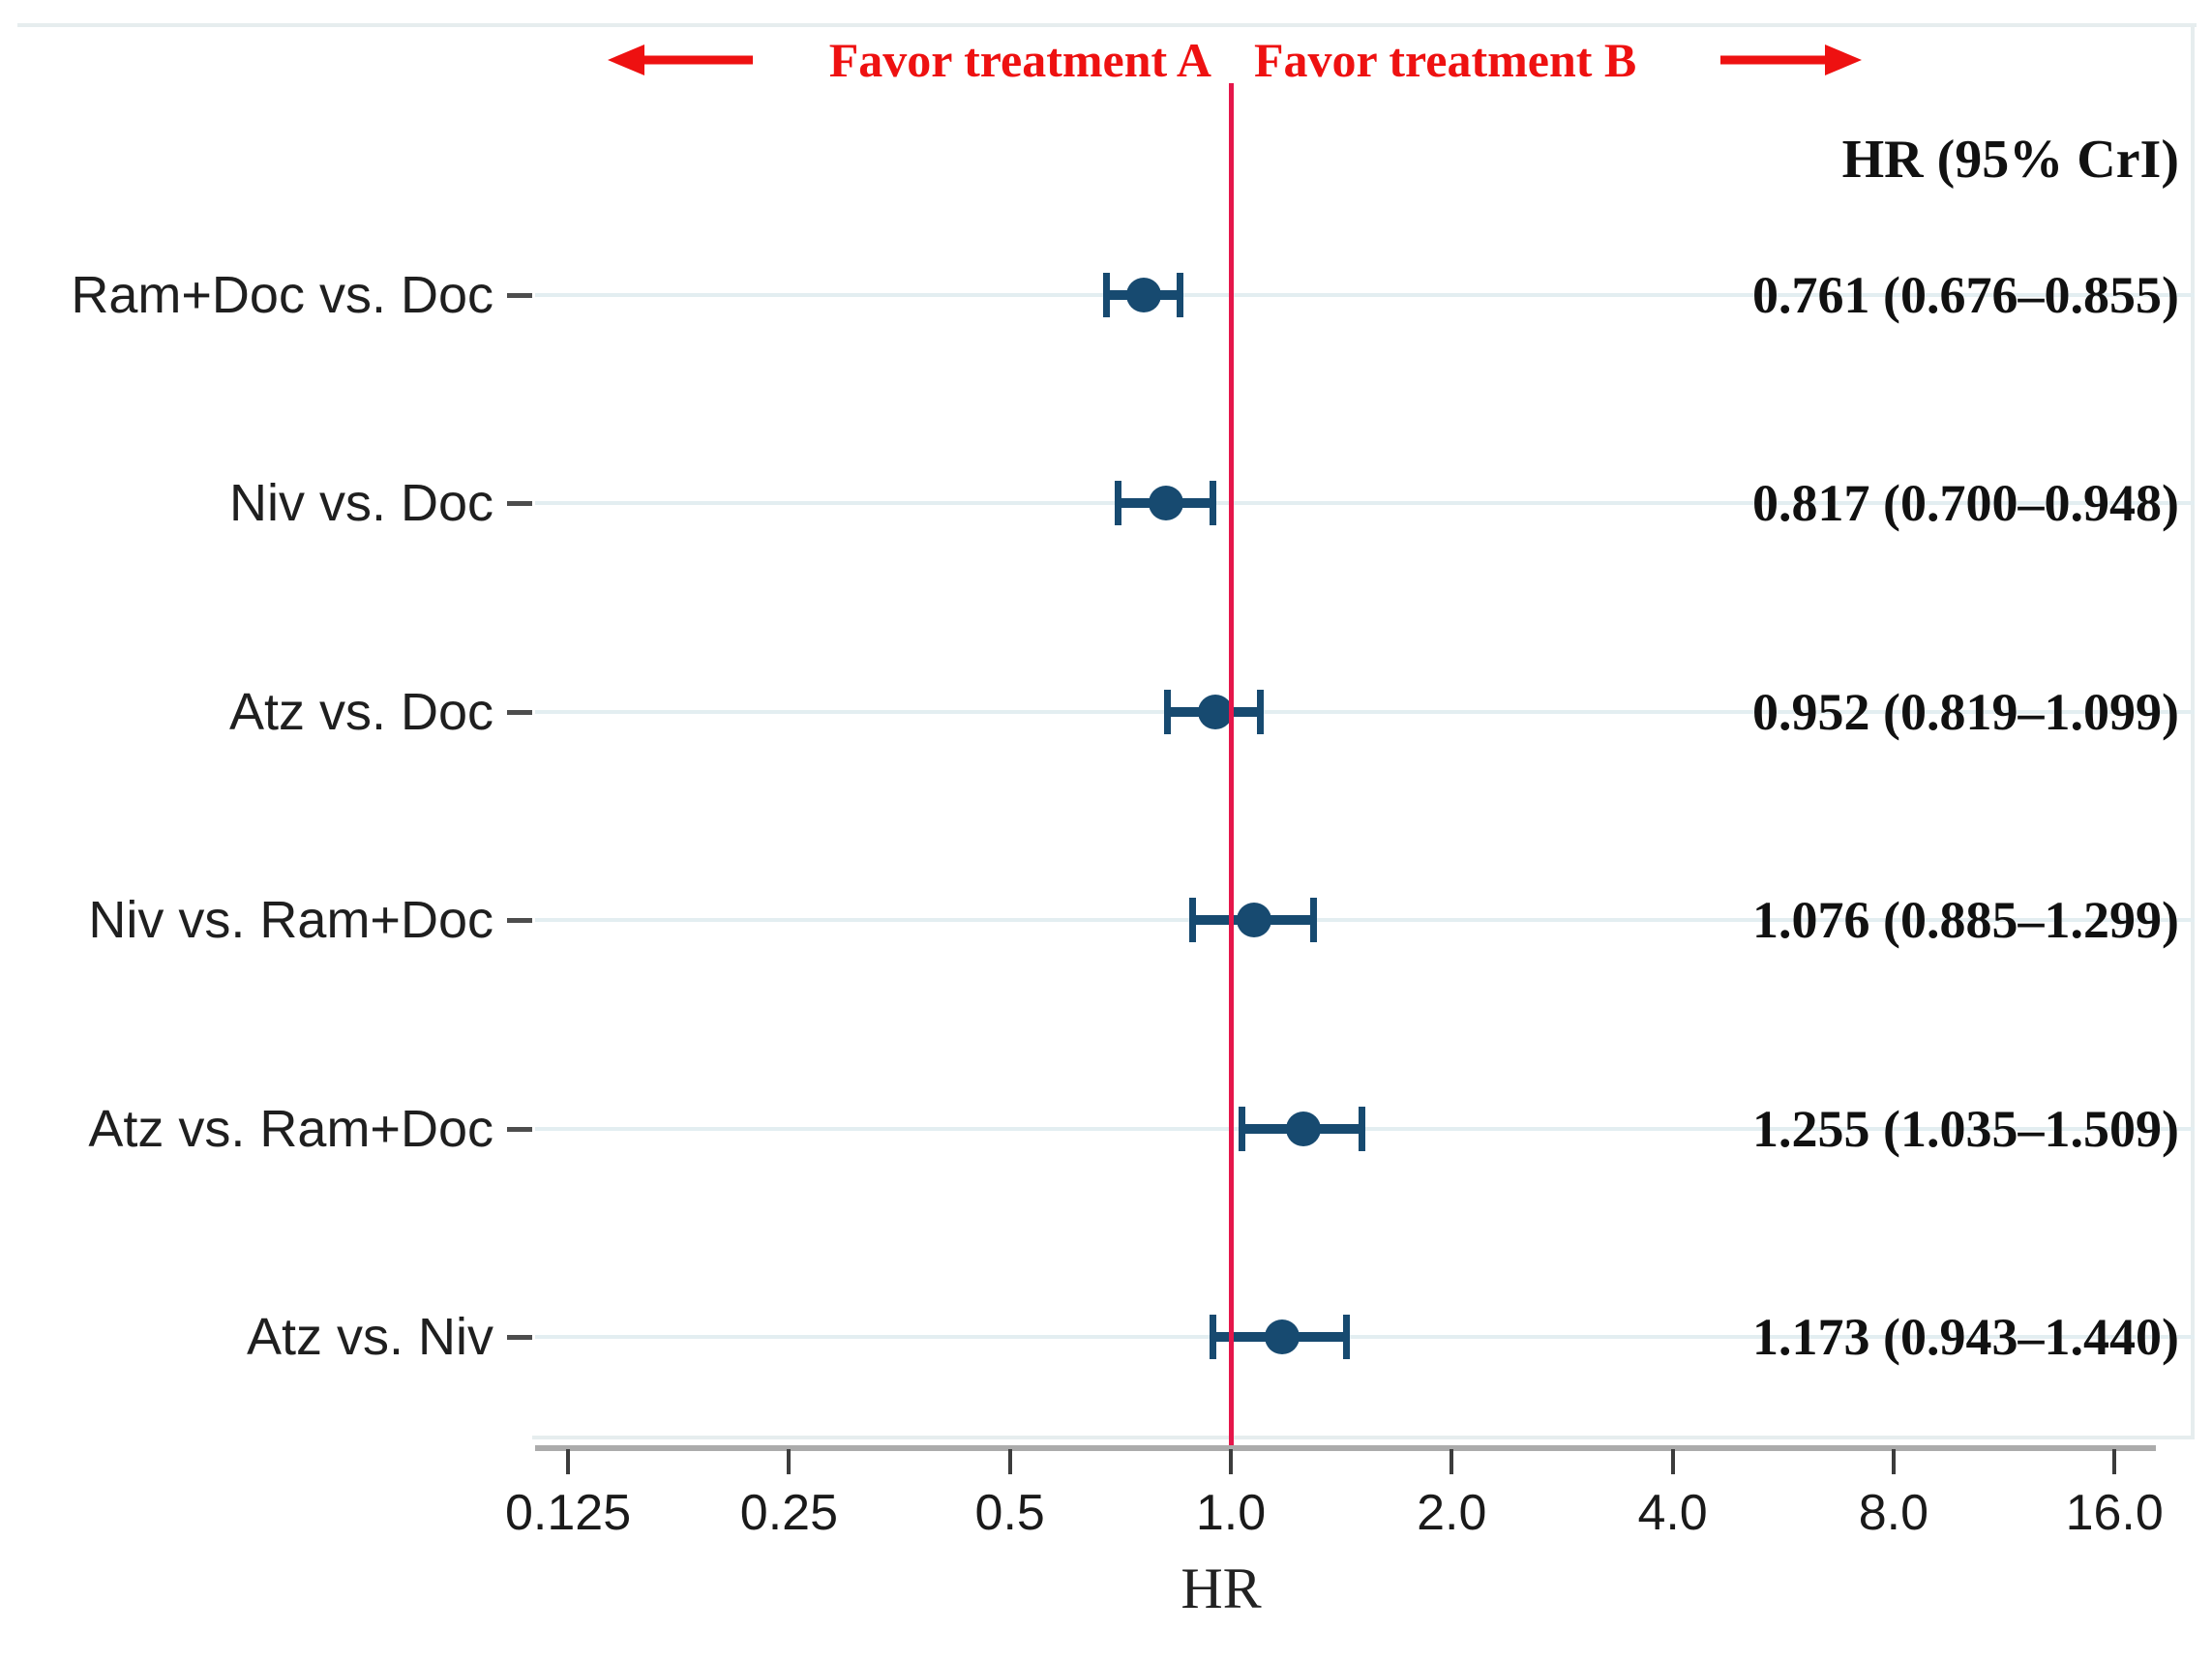 The width and height of the screenshot is (2212, 1660). What do you see at coordinates (1345, 1448) in the screenshot?
I see `x-axis-line` at bounding box center [1345, 1448].